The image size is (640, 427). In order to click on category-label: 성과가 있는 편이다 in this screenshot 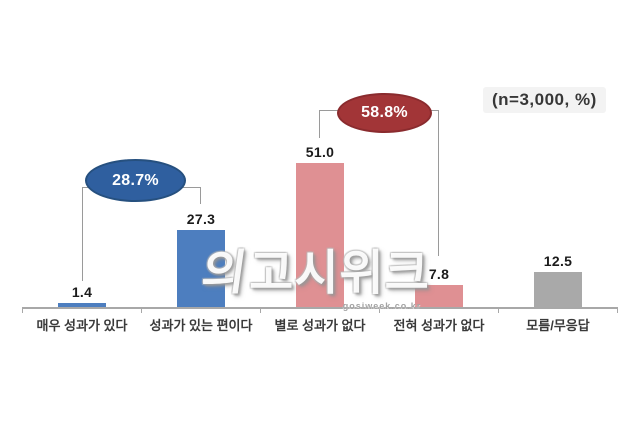, I will do `click(201, 325)`.